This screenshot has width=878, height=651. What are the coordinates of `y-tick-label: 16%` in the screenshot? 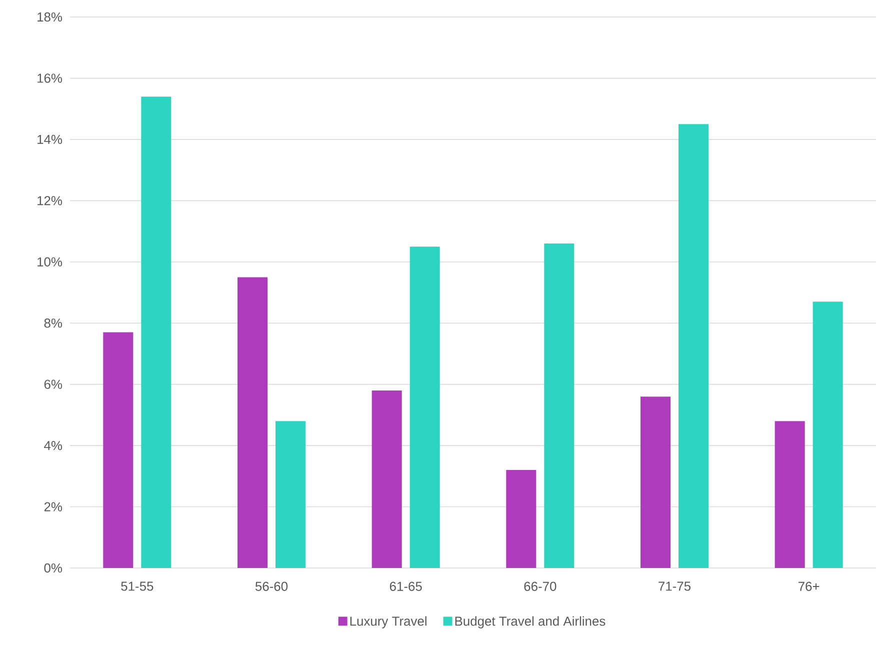 It's located at (50, 78).